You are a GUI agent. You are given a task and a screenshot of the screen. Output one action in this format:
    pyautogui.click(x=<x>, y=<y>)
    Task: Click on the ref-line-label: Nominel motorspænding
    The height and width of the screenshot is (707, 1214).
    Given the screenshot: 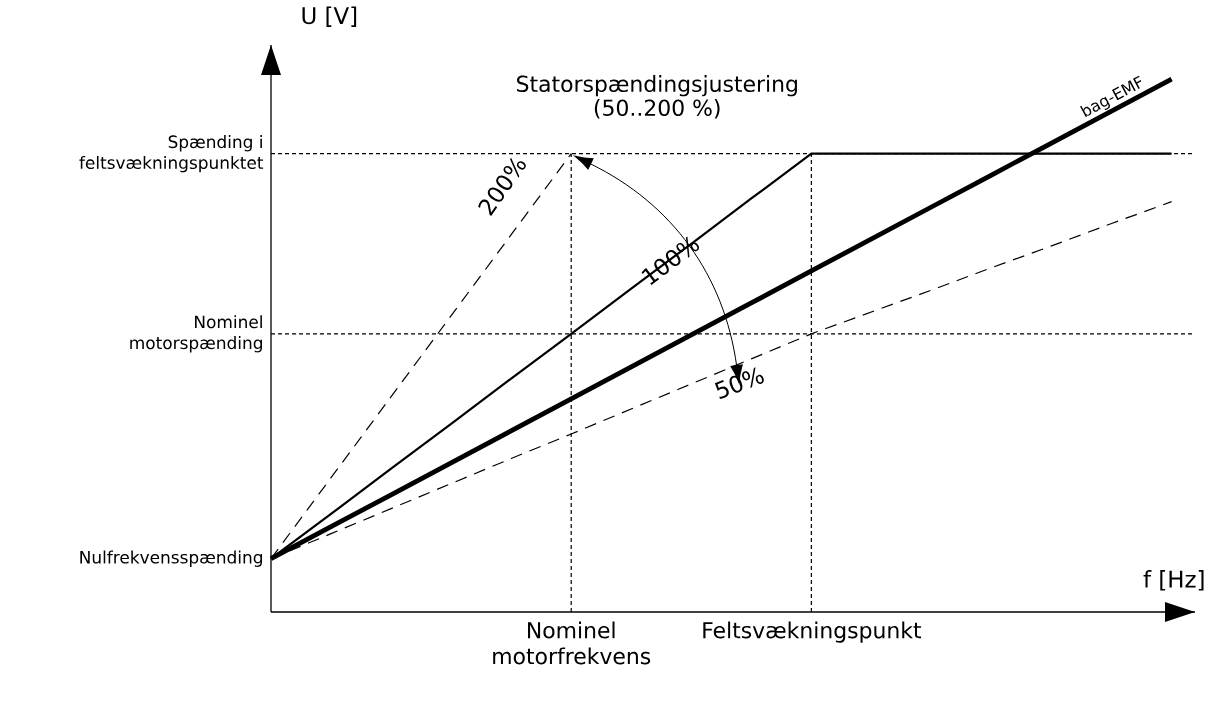 What is the action you would take?
    pyautogui.click(x=196, y=334)
    